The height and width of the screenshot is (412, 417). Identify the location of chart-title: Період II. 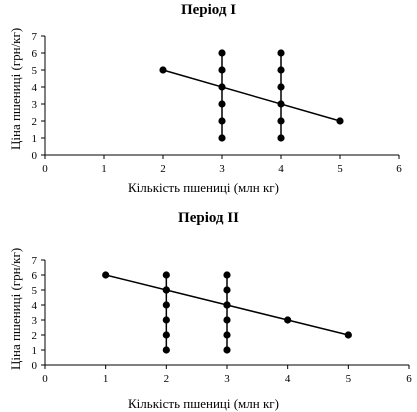
(208, 218).